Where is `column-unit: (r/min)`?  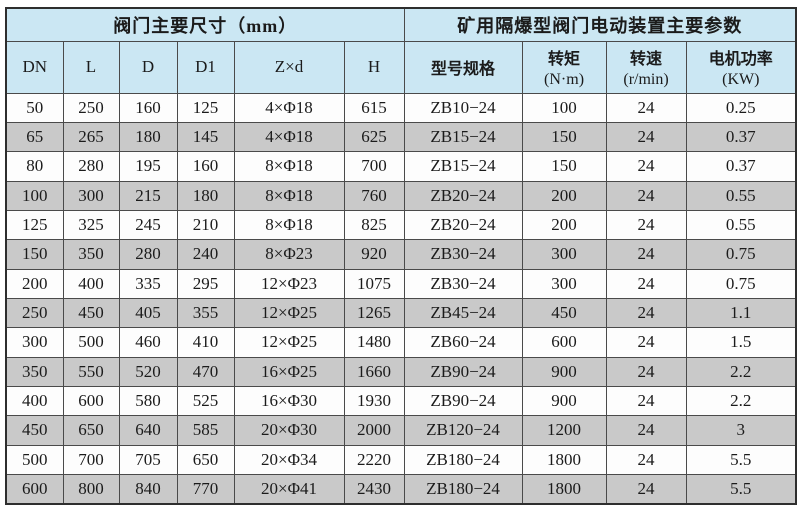
column-unit: (r/min) is located at coordinates (646, 79).